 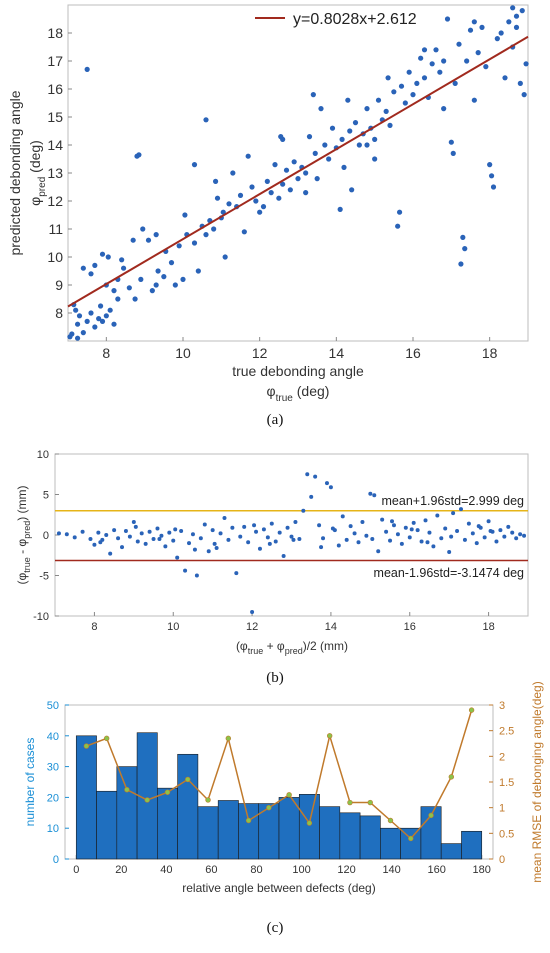 What do you see at coordinates (355, 19) in the screenshot?
I see `legend-label: y=0.8028x+2.612` at bounding box center [355, 19].